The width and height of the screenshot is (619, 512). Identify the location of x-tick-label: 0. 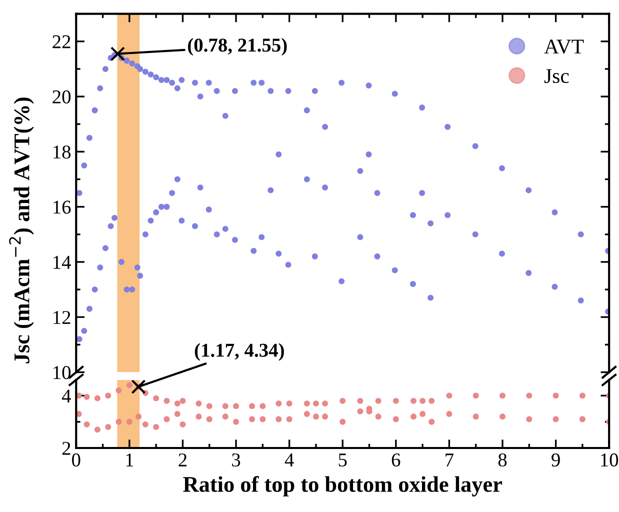
(76, 460).